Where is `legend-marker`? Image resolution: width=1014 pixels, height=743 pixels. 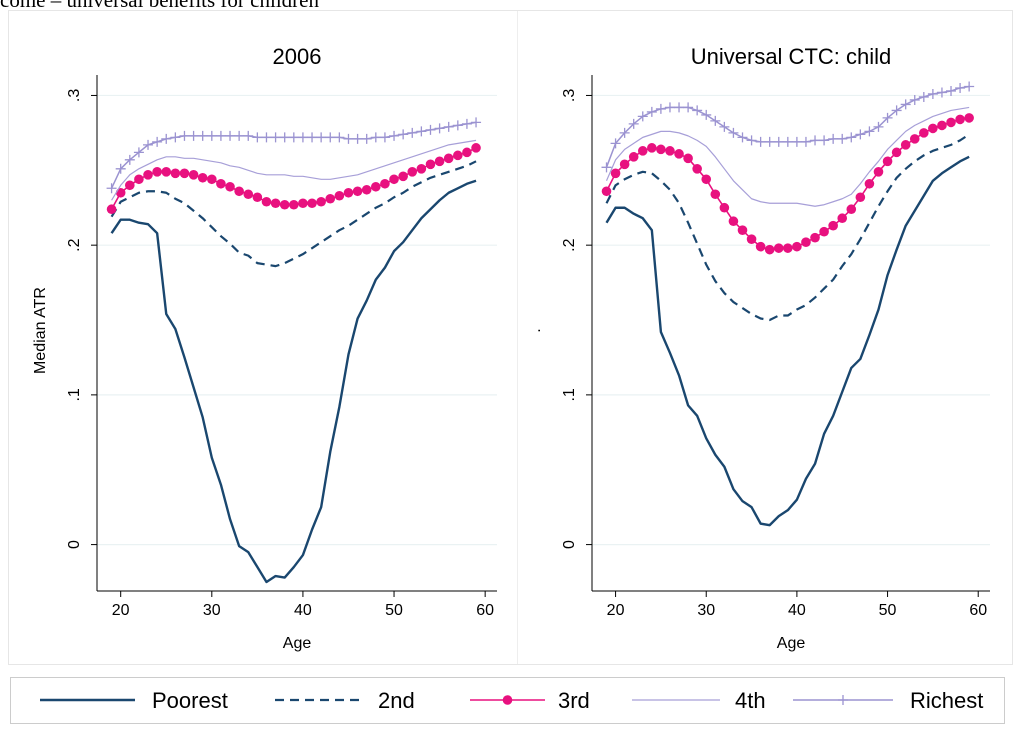 legend-marker is located at coordinates (507, 700).